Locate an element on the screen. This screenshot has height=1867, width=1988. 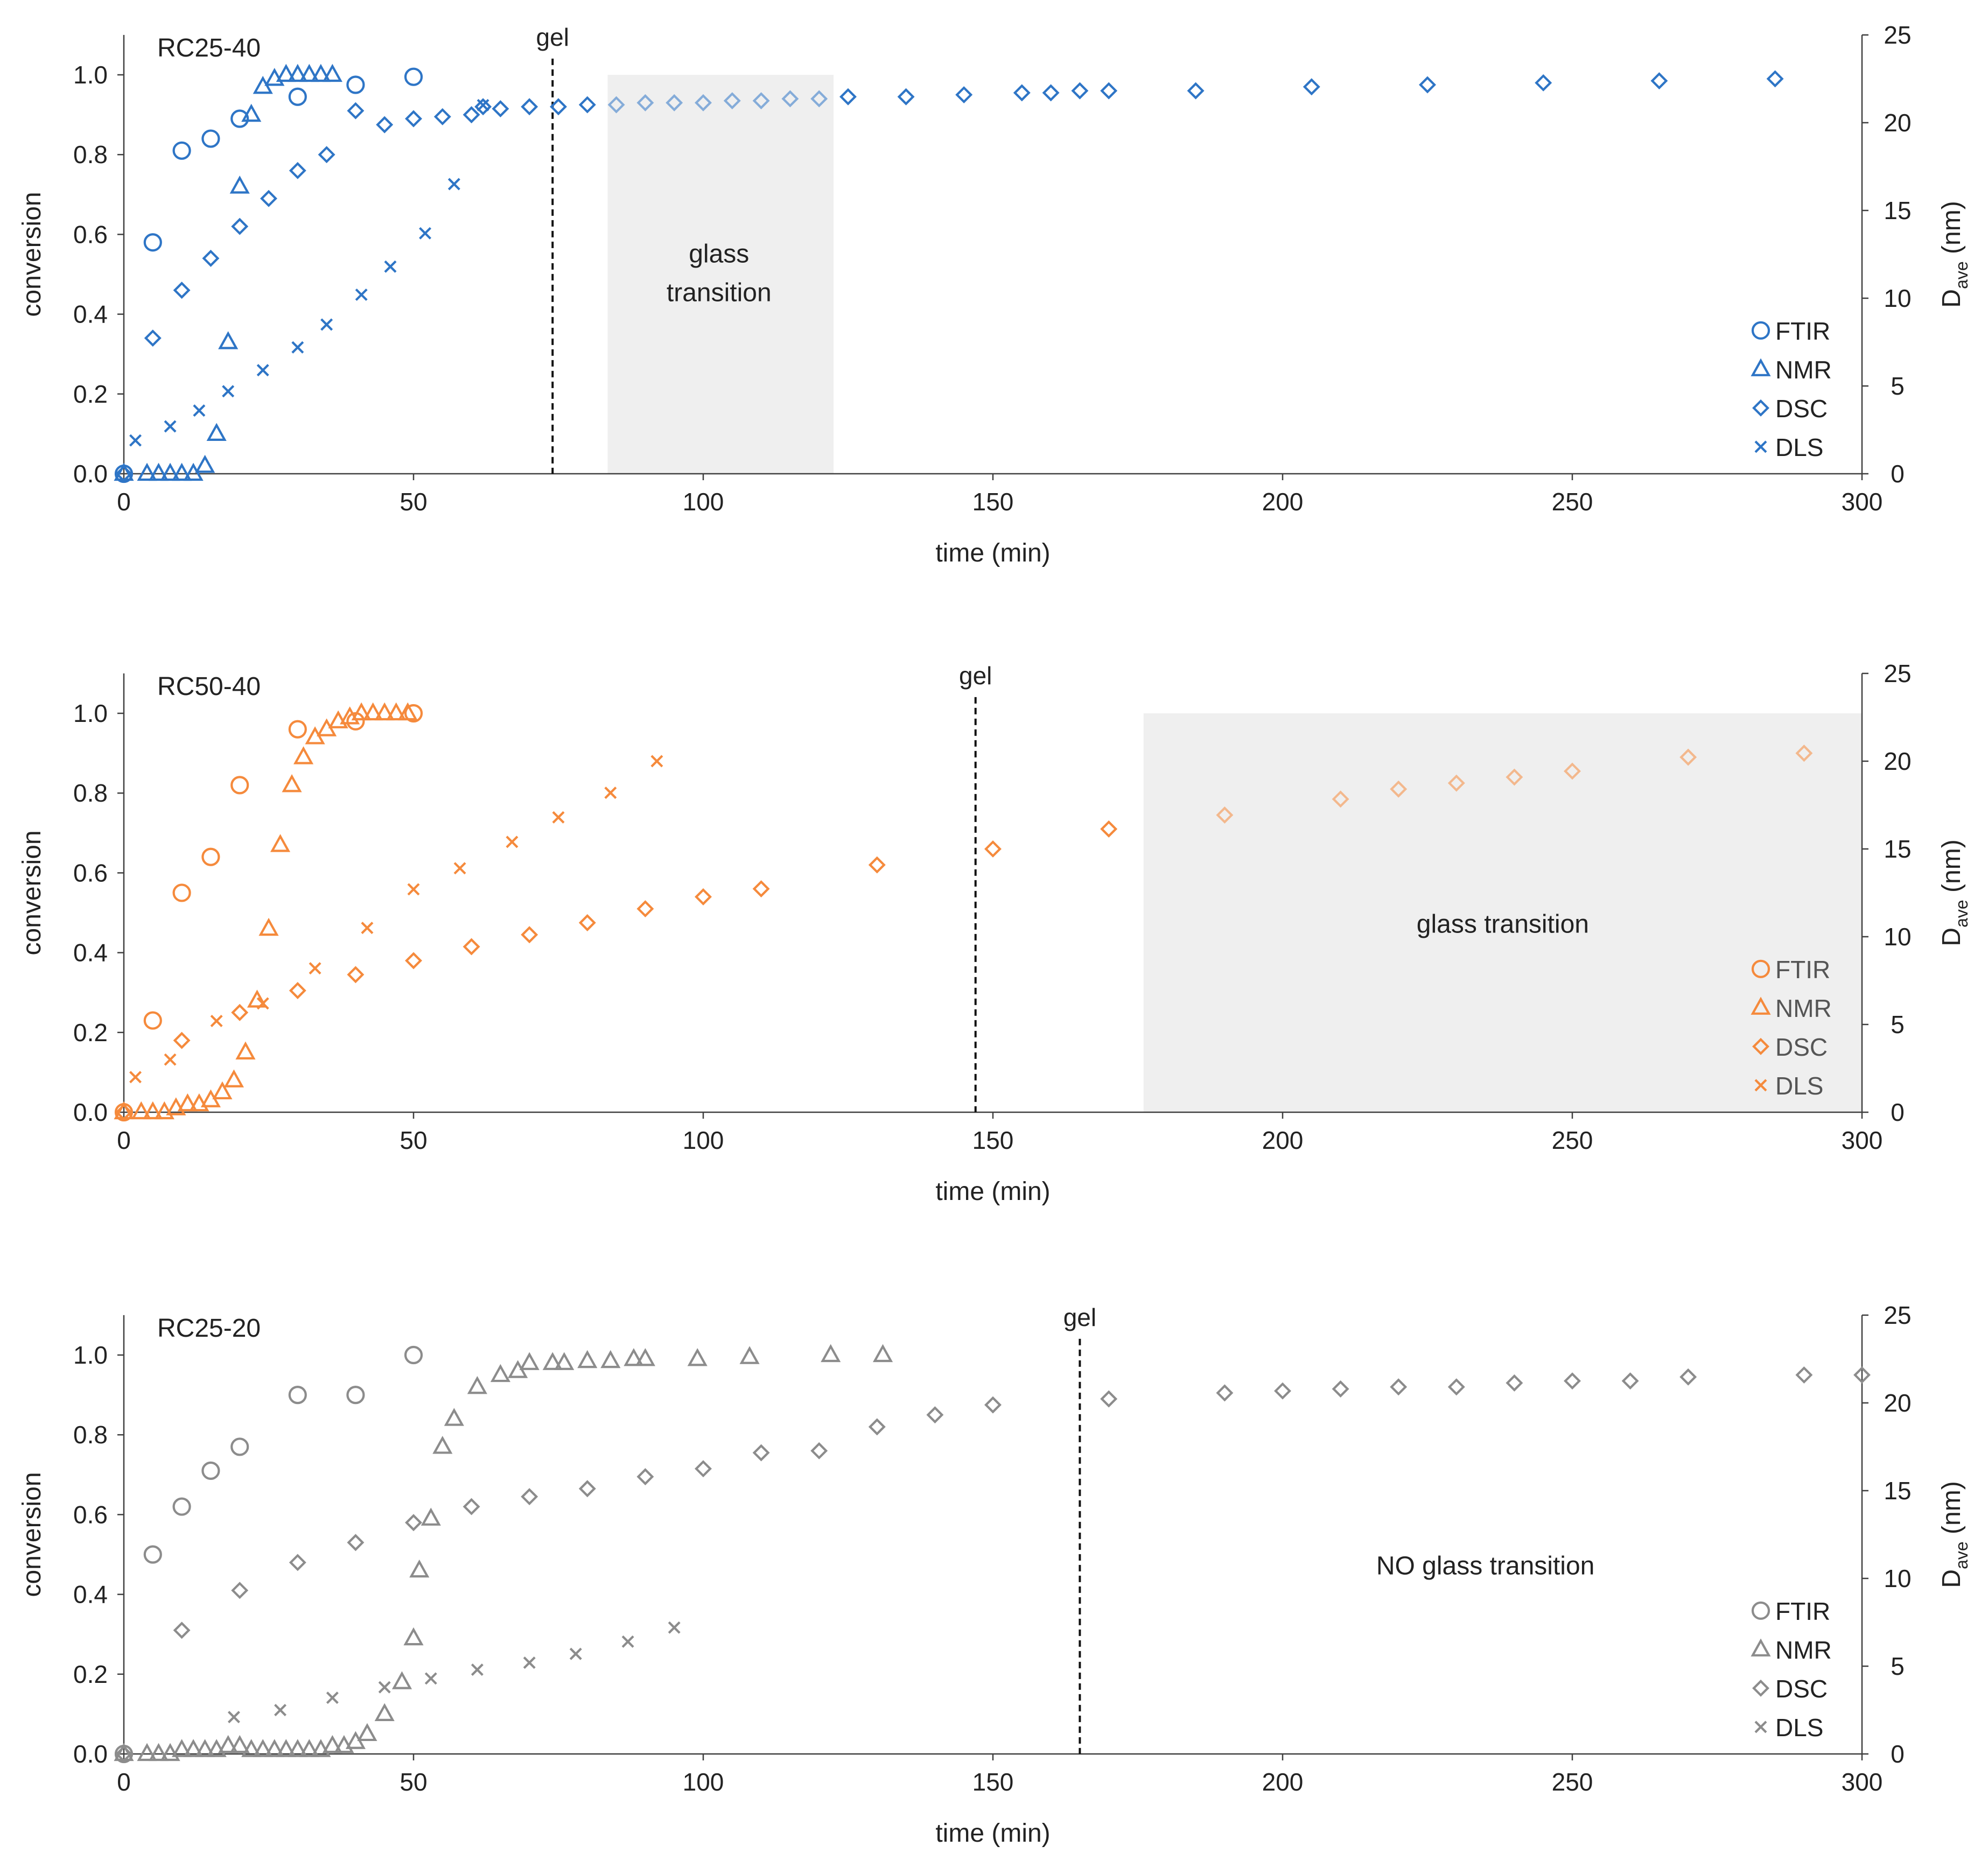
gel-label: gel is located at coordinates (552, 37).